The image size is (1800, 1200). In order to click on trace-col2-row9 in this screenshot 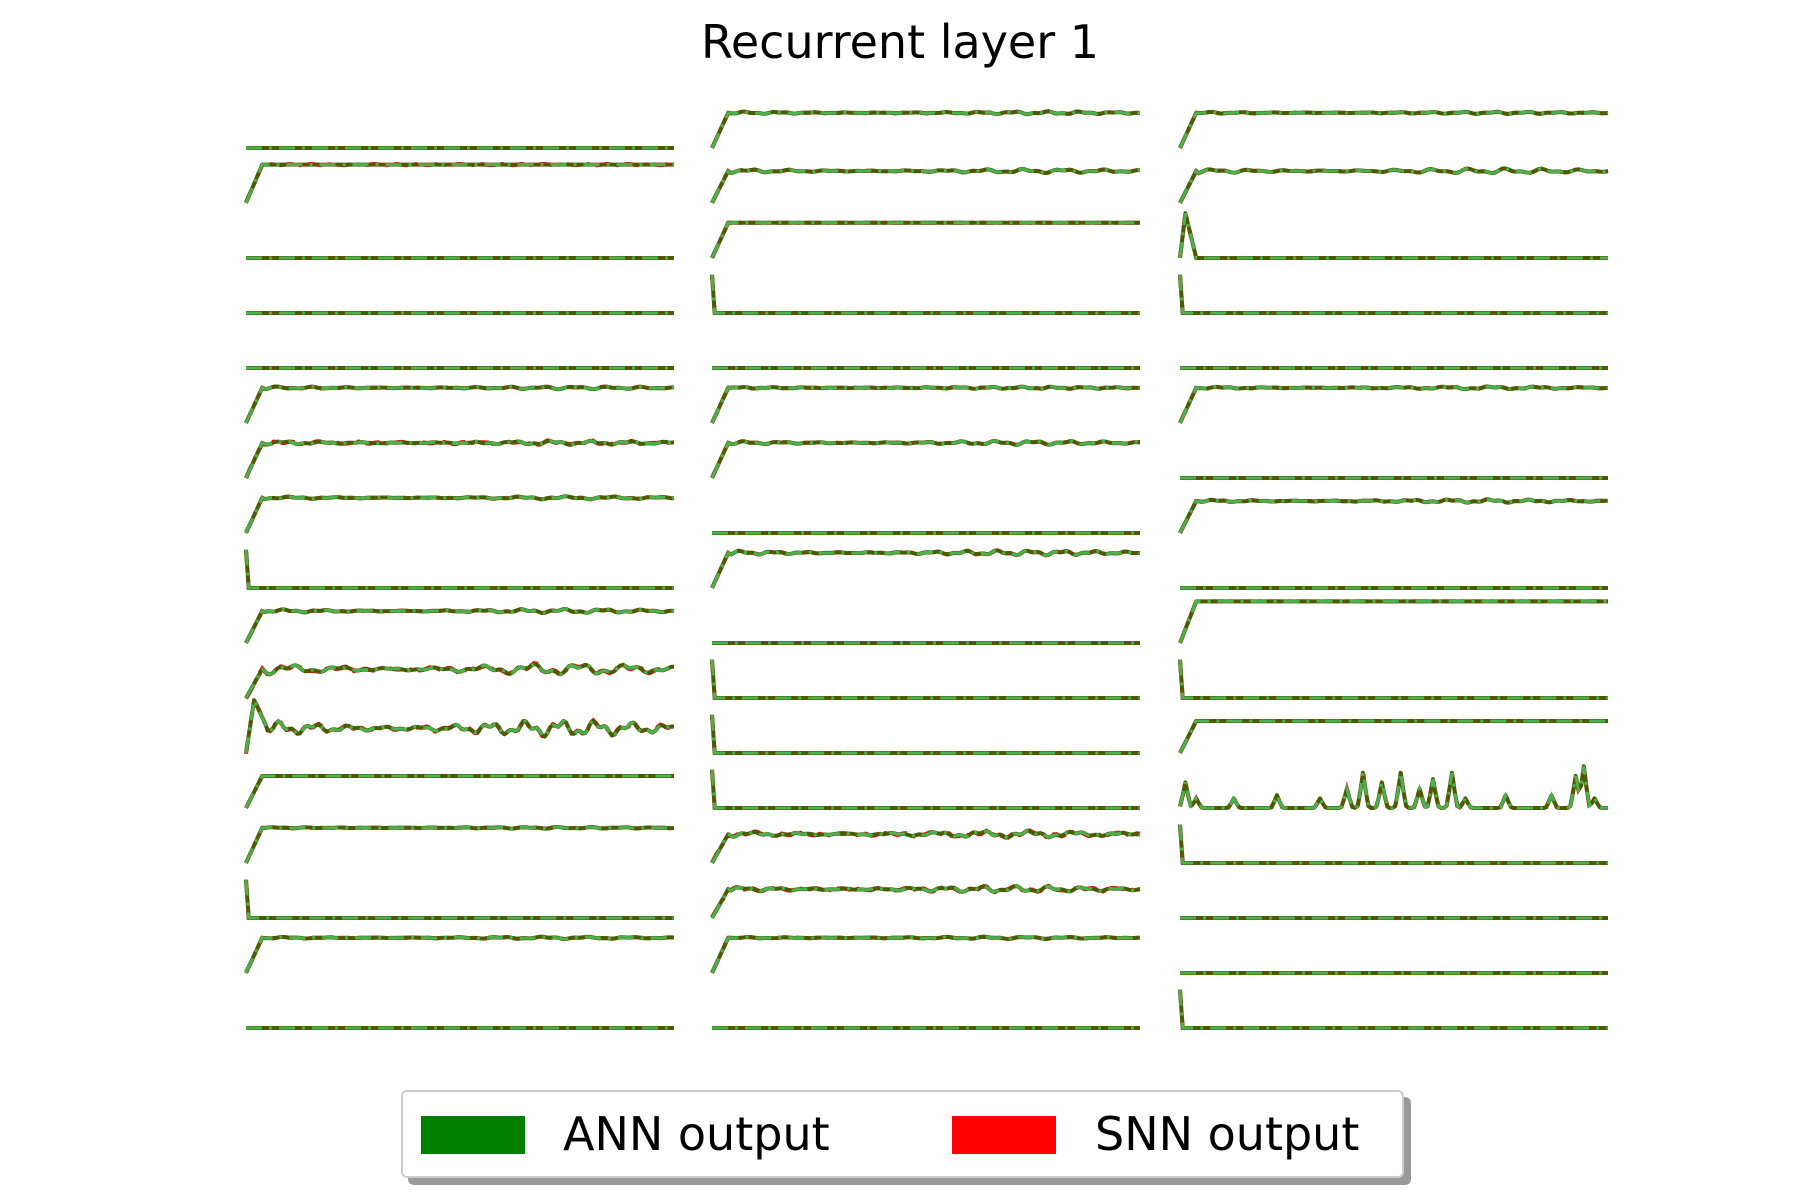, I will do `click(925, 568)`.